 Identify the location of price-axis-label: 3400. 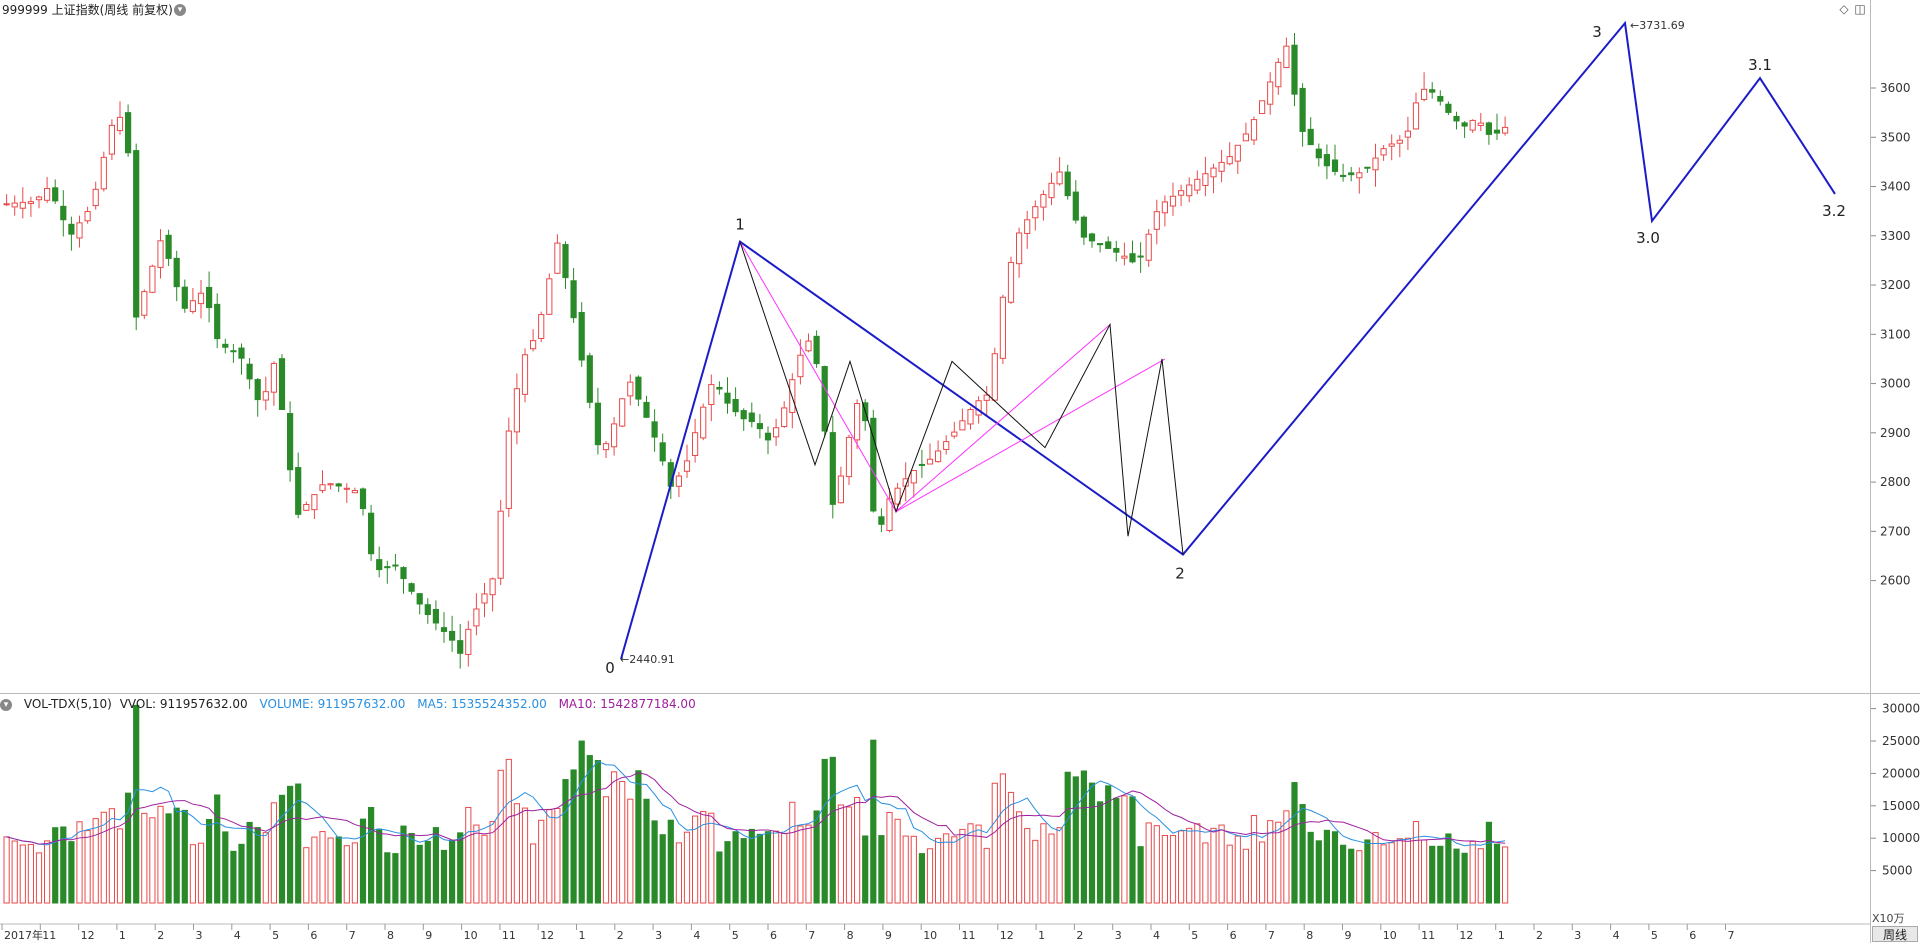
(1895, 187).